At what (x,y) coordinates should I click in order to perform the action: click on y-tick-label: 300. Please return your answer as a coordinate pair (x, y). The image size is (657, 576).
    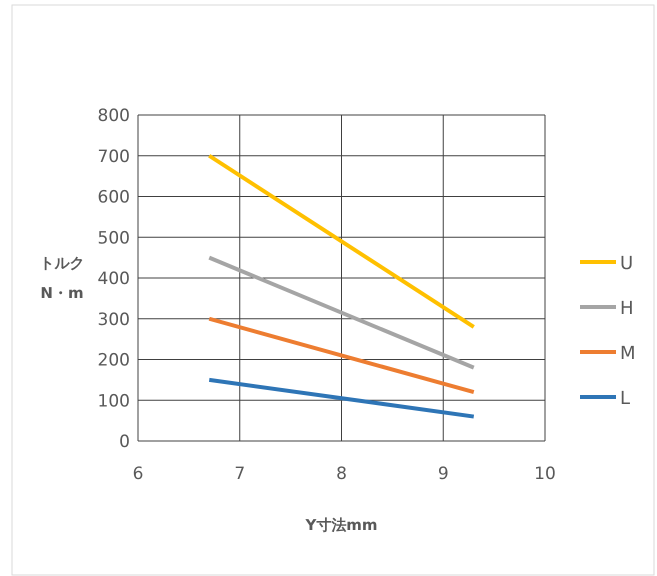
    Looking at the image, I should click on (114, 320).